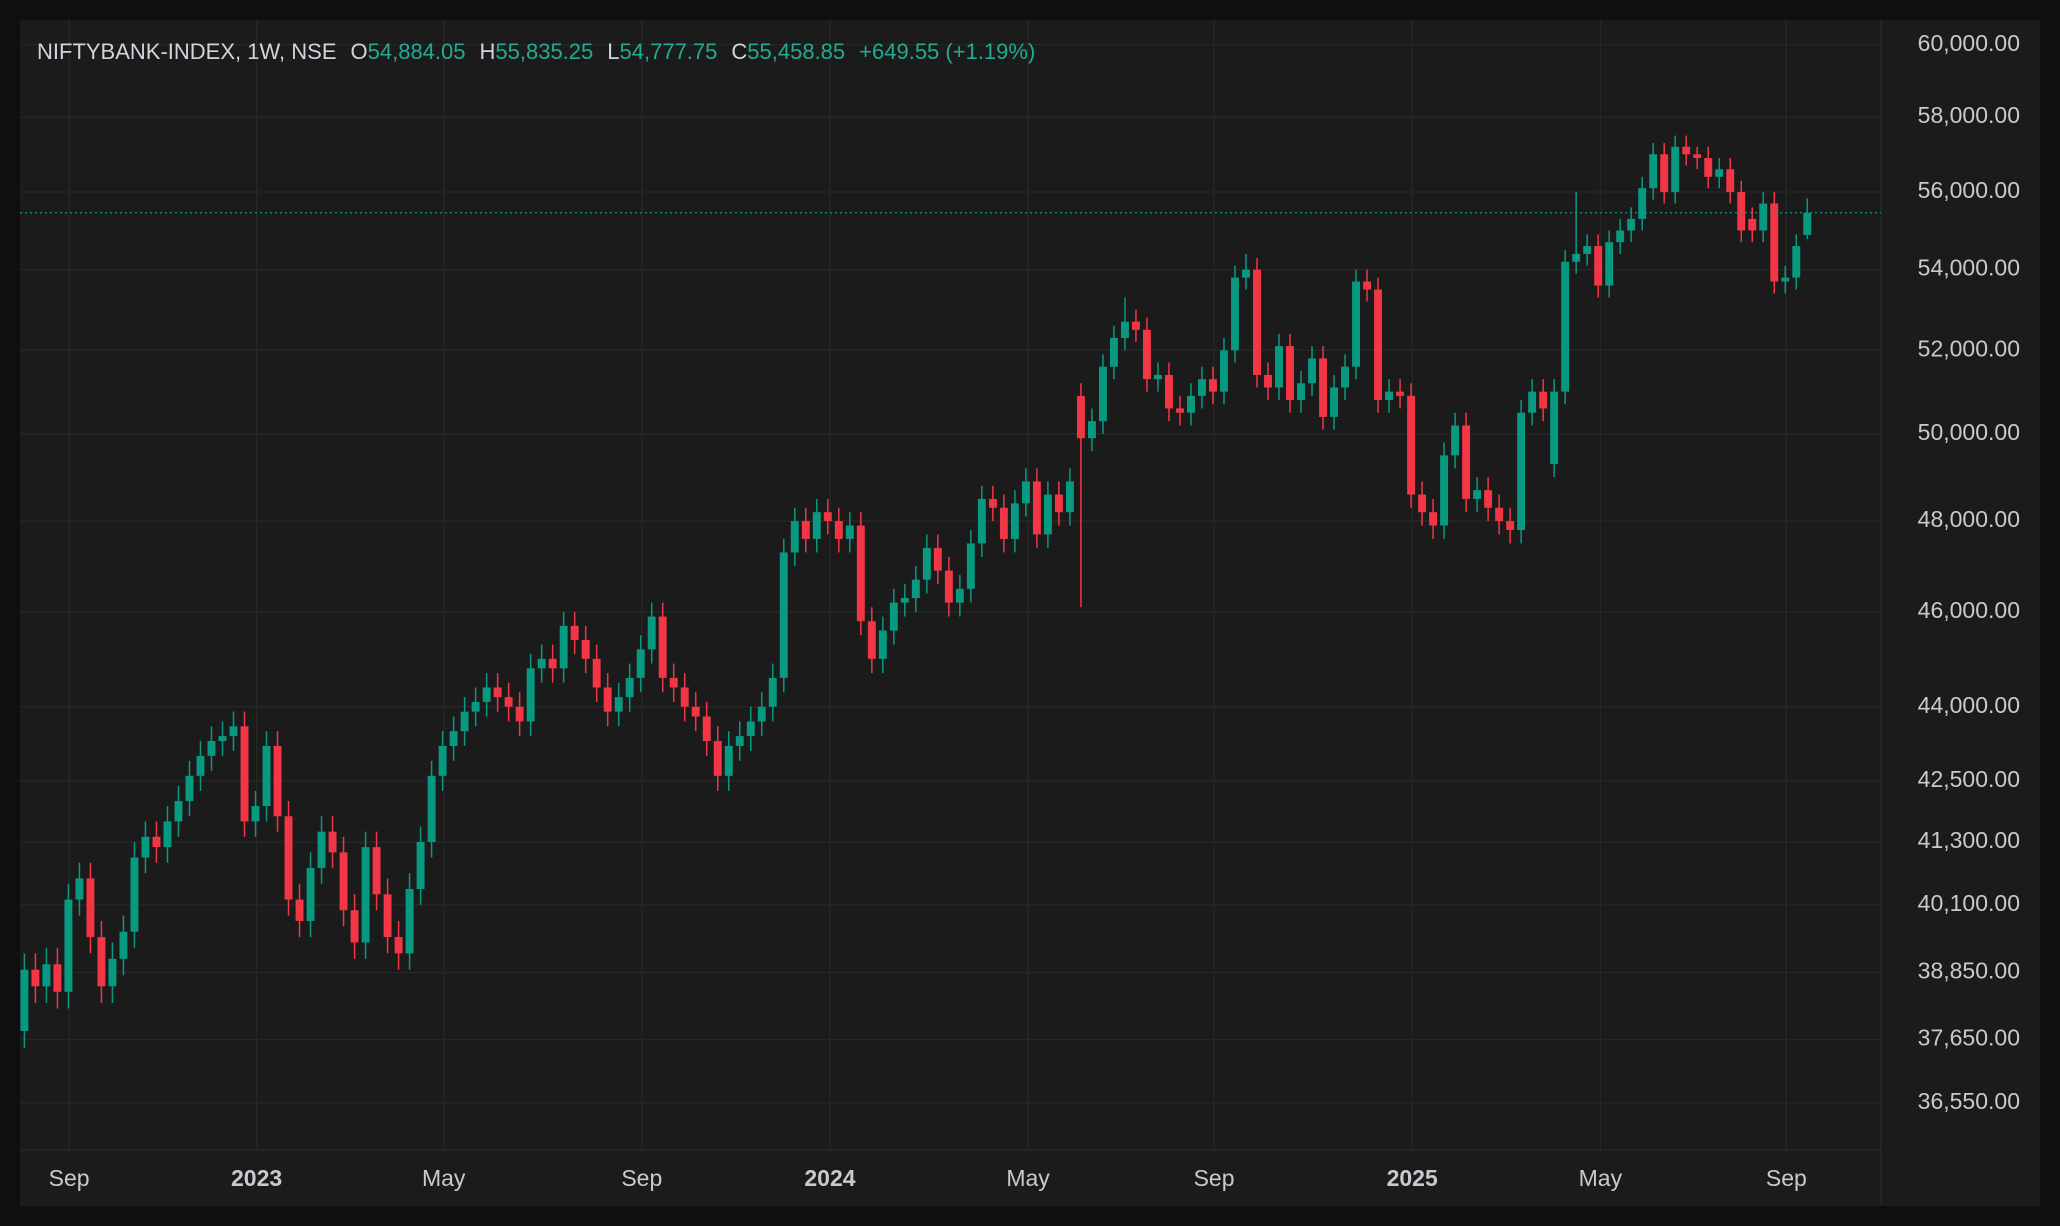 The image size is (2060, 1226). Describe the element at coordinates (1969, 519) in the screenshot. I see `y-tick-label: 48,000.00` at that location.